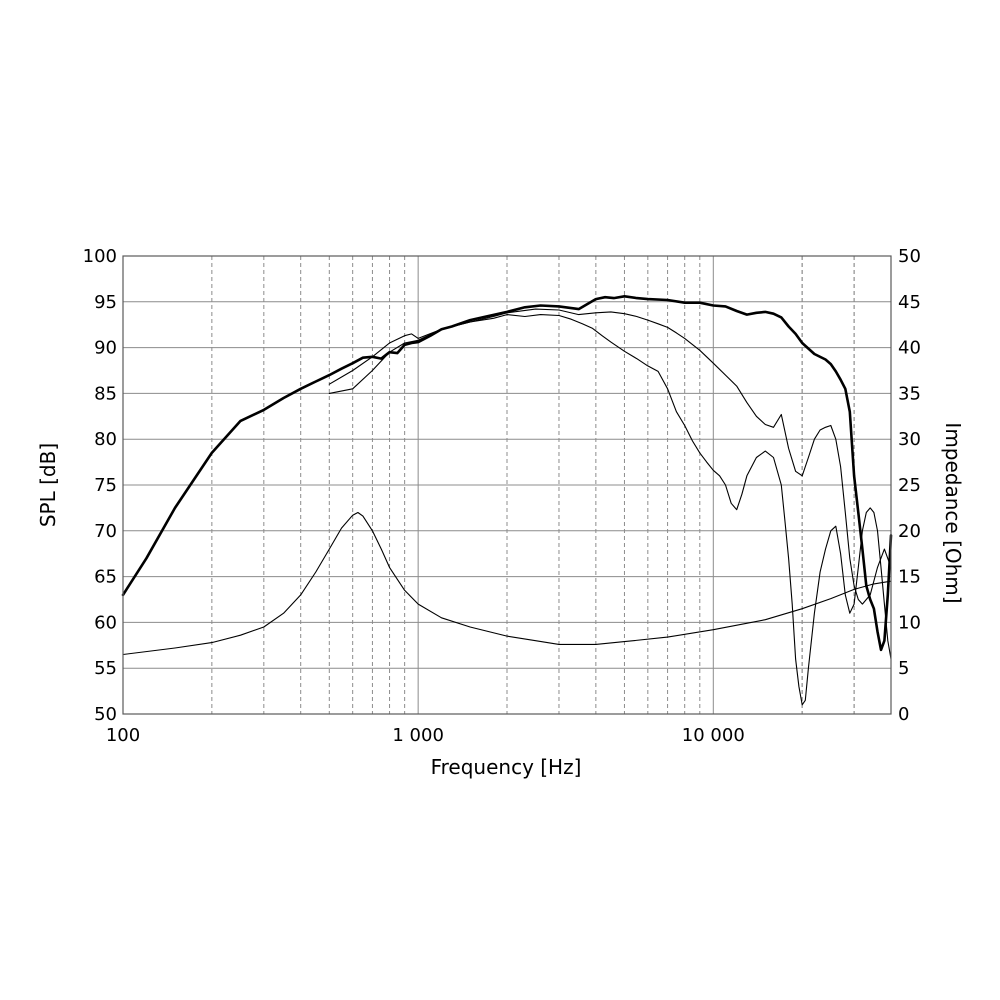  I want to click on y-tick-label: 75, so click(105, 485).